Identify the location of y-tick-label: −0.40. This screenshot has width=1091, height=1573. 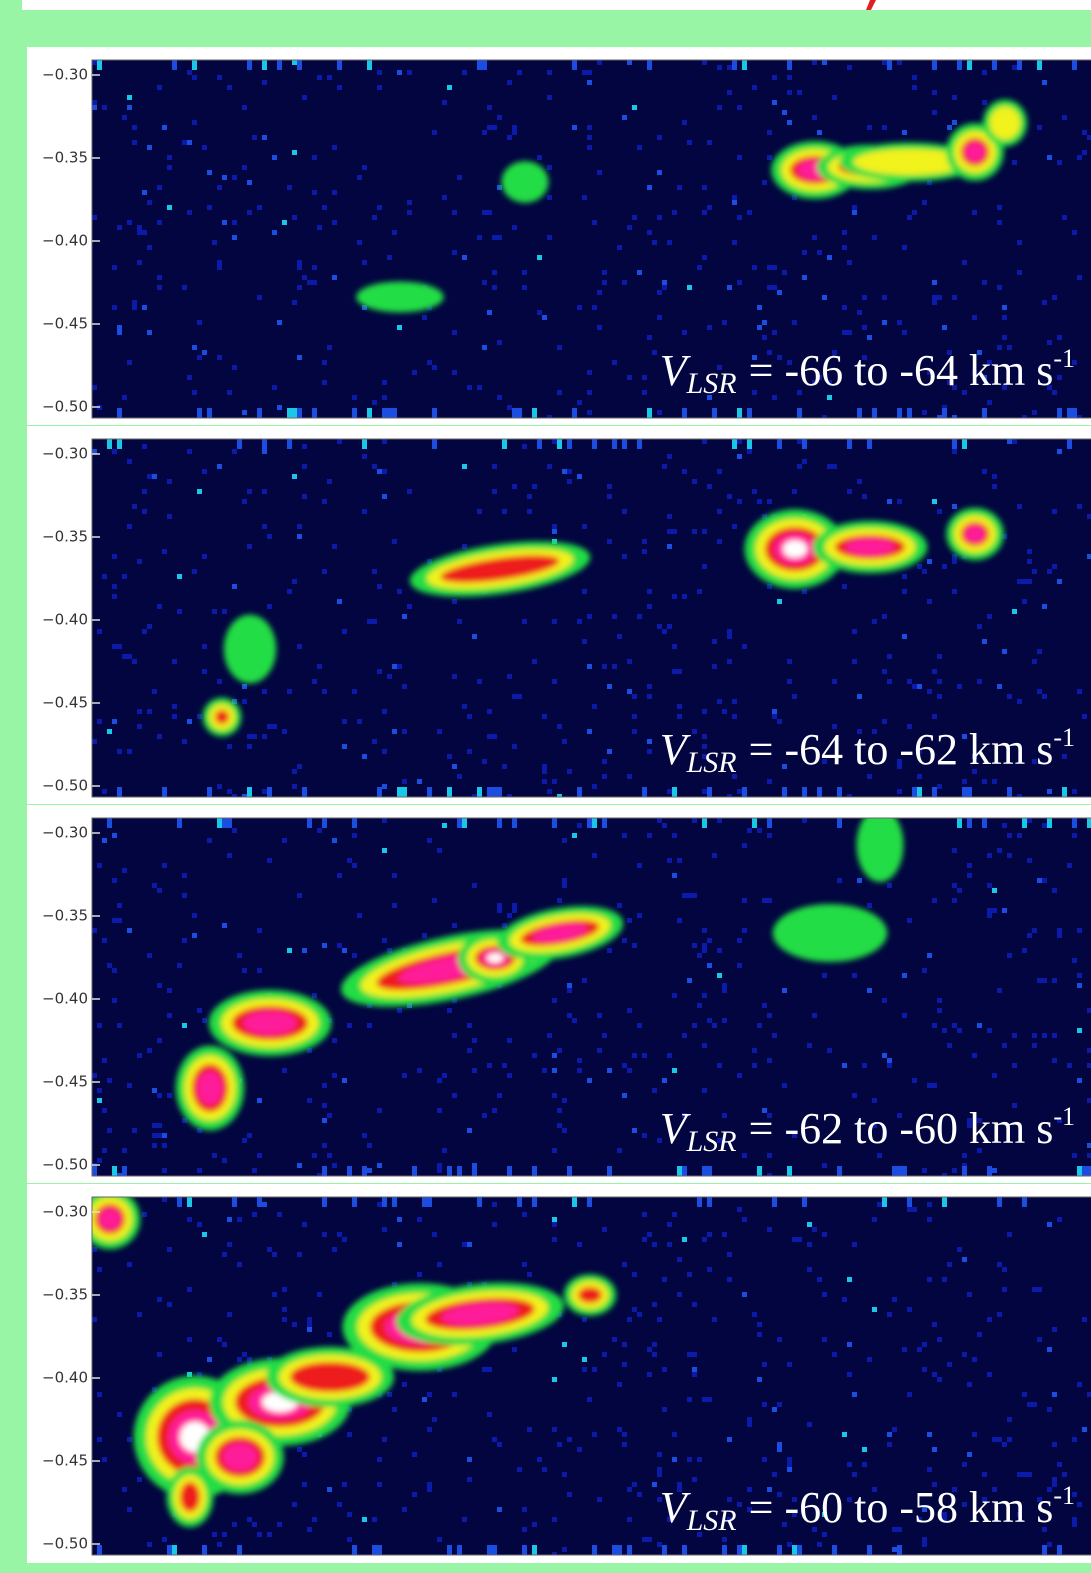
(65, 999).